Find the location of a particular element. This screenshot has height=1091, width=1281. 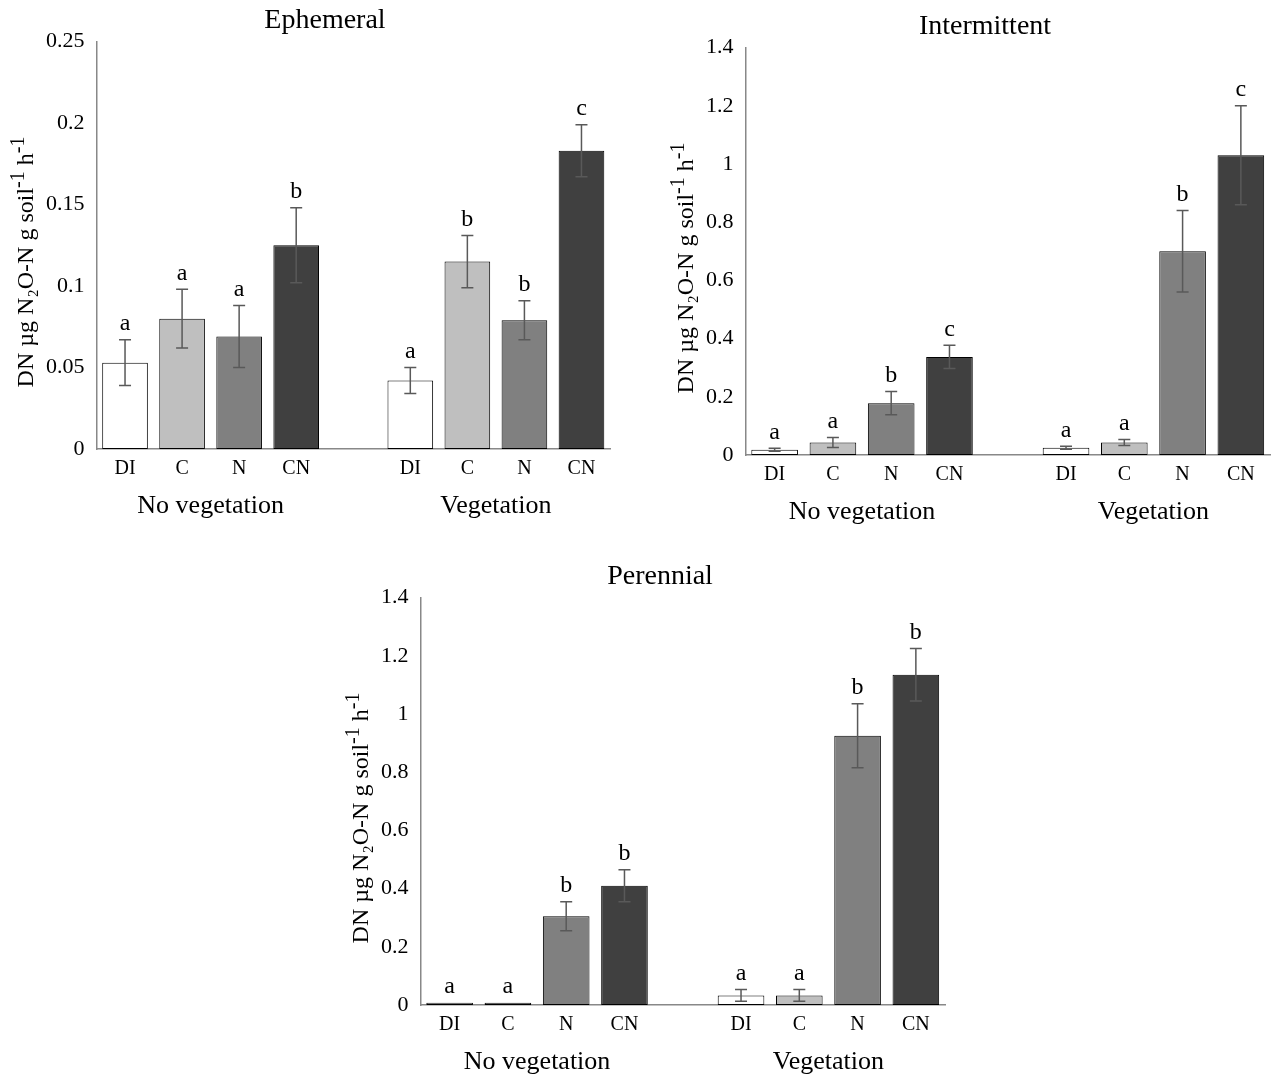

chart-title: Ephemeral is located at coordinates (325, 19).